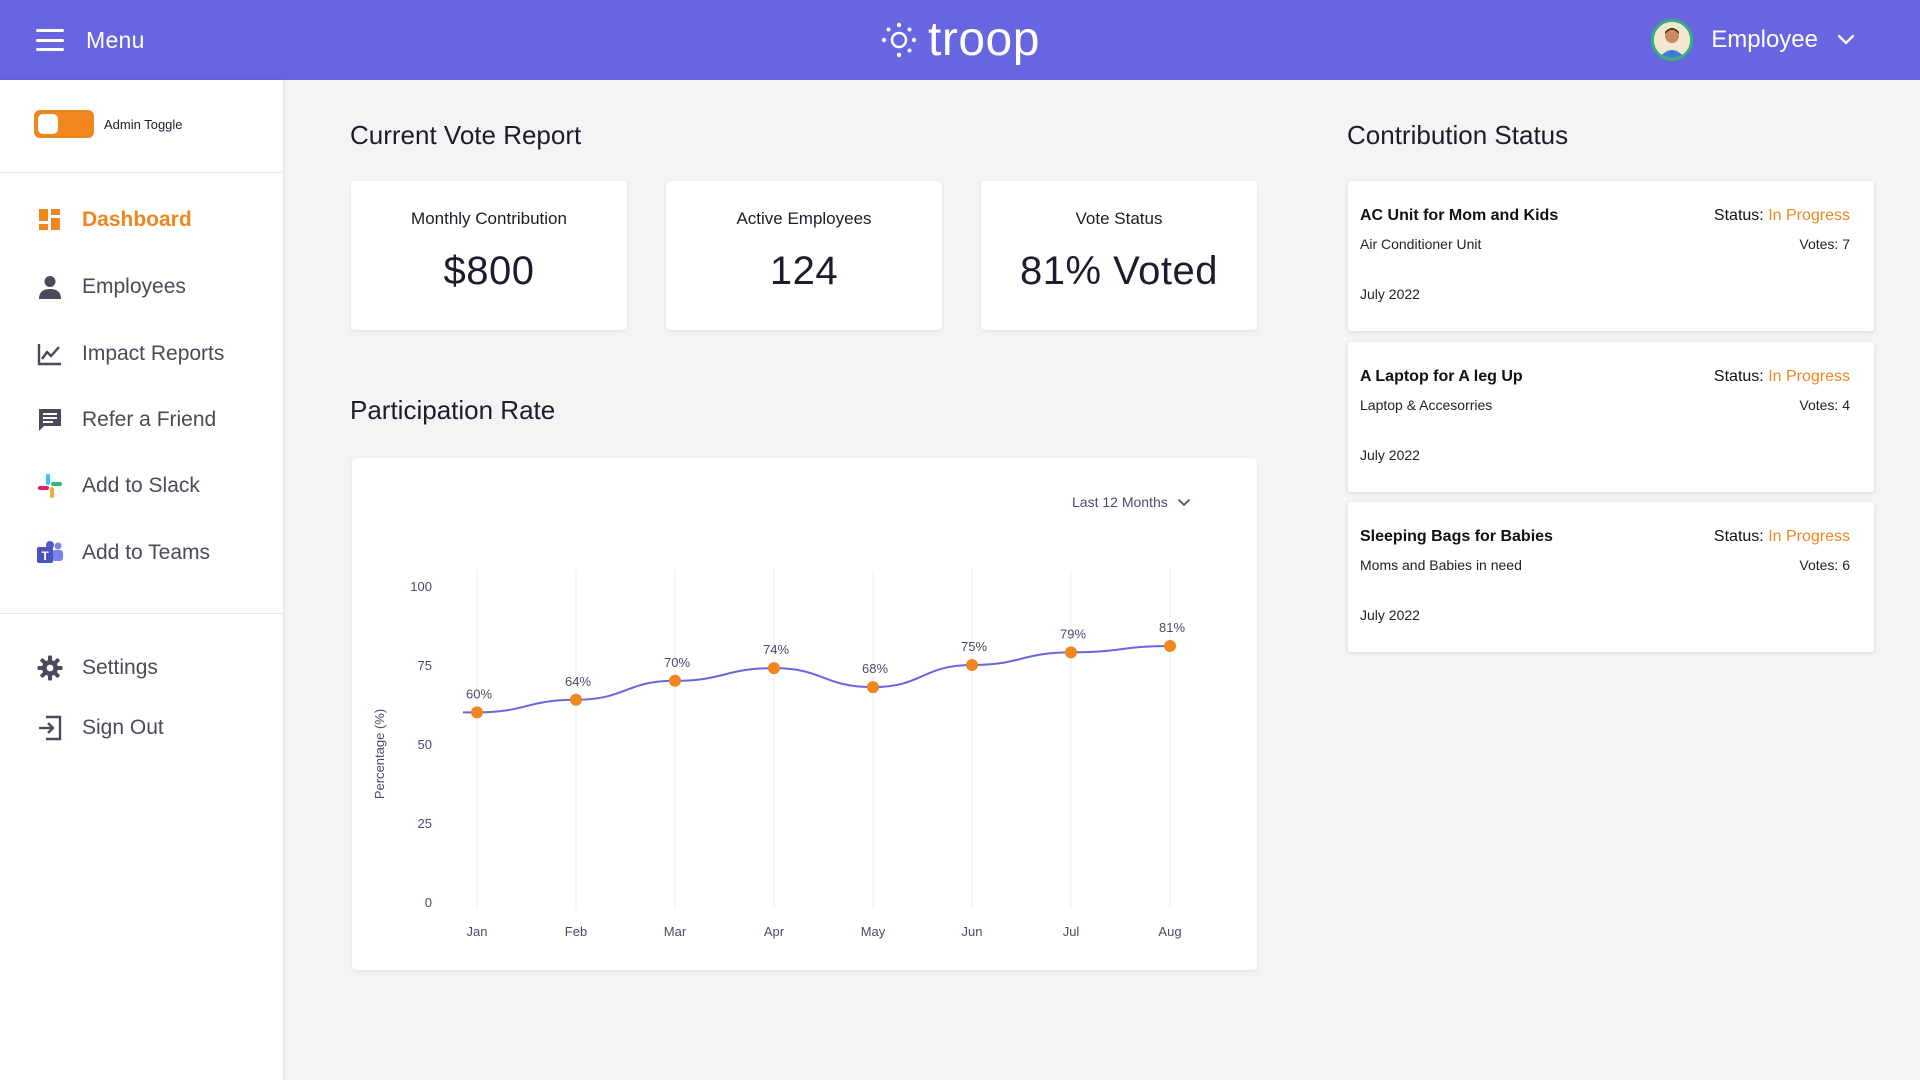 This screenshot has width=1920, height=1080. I want to click on sidebar-item-settings: Settings, so click(97, 668).